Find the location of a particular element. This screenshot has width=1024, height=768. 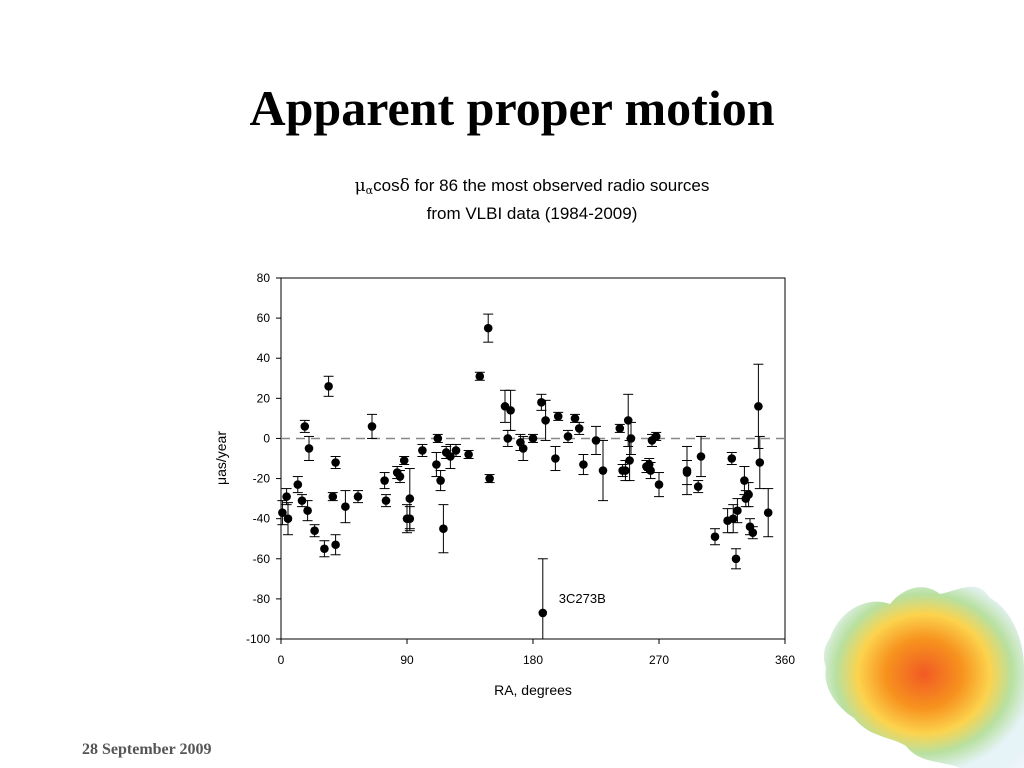

australia-map-decoration is located at coordinates (917, 668).